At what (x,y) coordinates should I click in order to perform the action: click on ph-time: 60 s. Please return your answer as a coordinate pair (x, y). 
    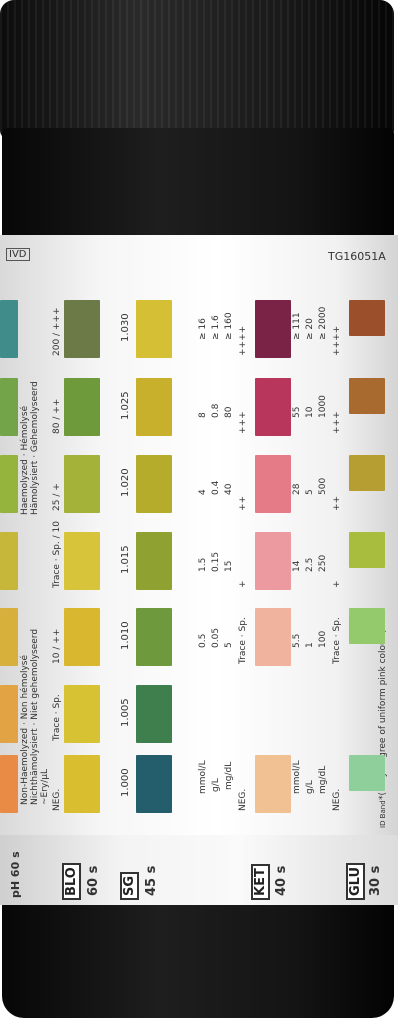
    Looking at the image, I should click on (15, 864).